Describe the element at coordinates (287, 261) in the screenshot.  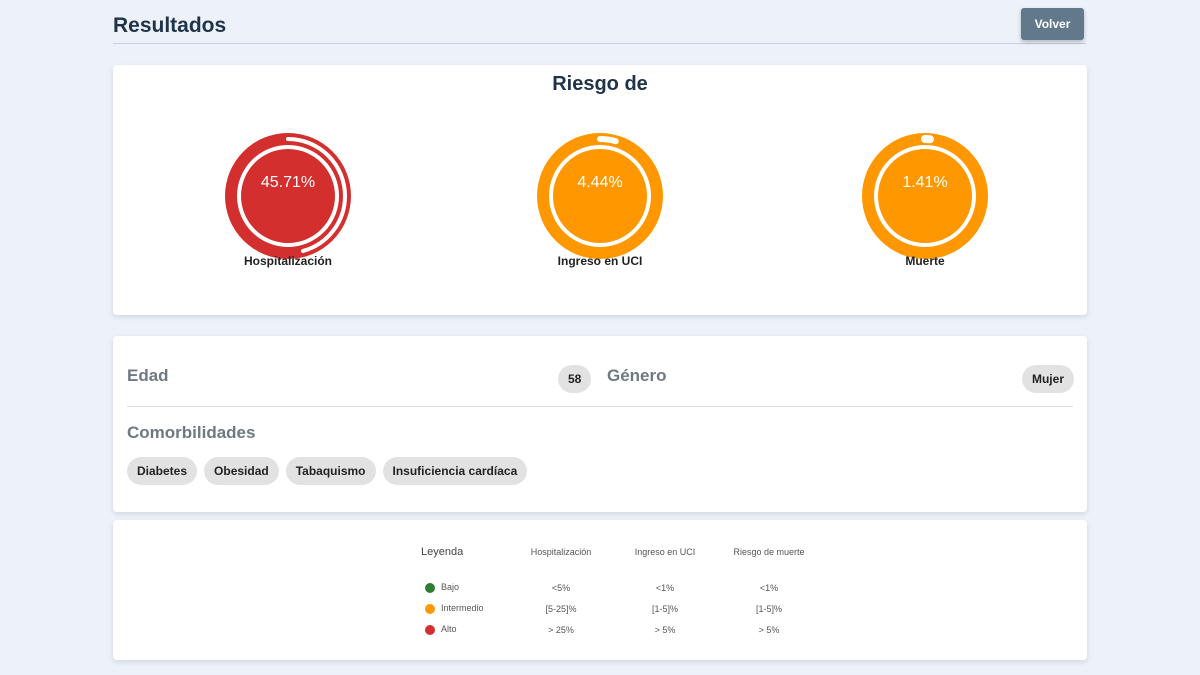
I see `gauge-hospitalization-label: Hospitalización` at that location.